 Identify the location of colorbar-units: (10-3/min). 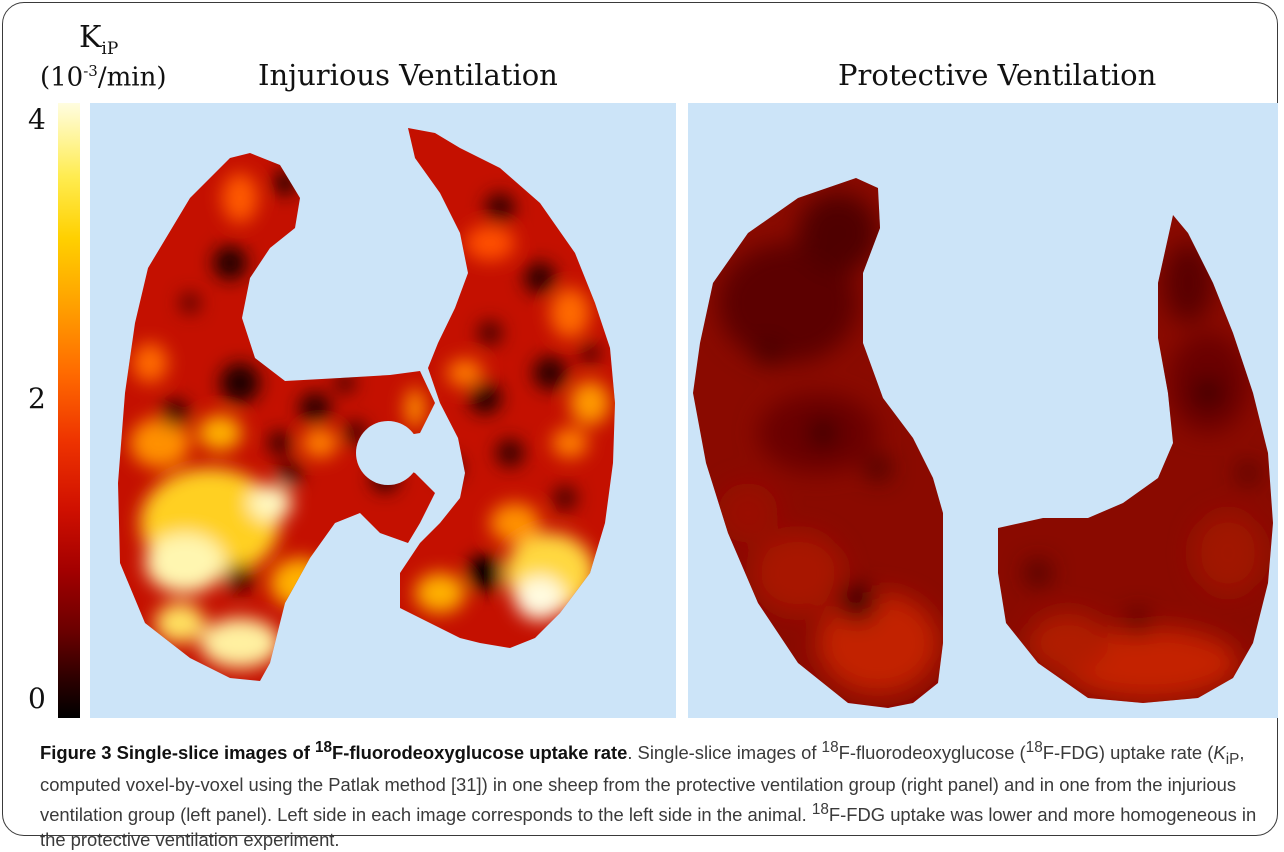
(103, 77).